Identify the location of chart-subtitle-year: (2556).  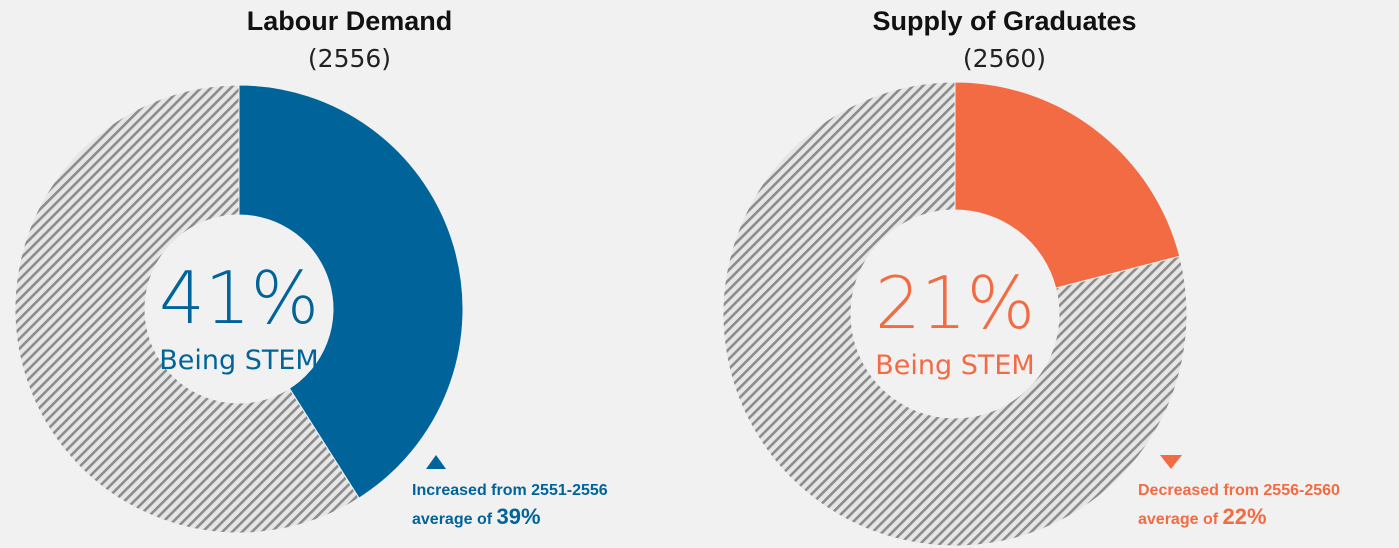
(349, 58).